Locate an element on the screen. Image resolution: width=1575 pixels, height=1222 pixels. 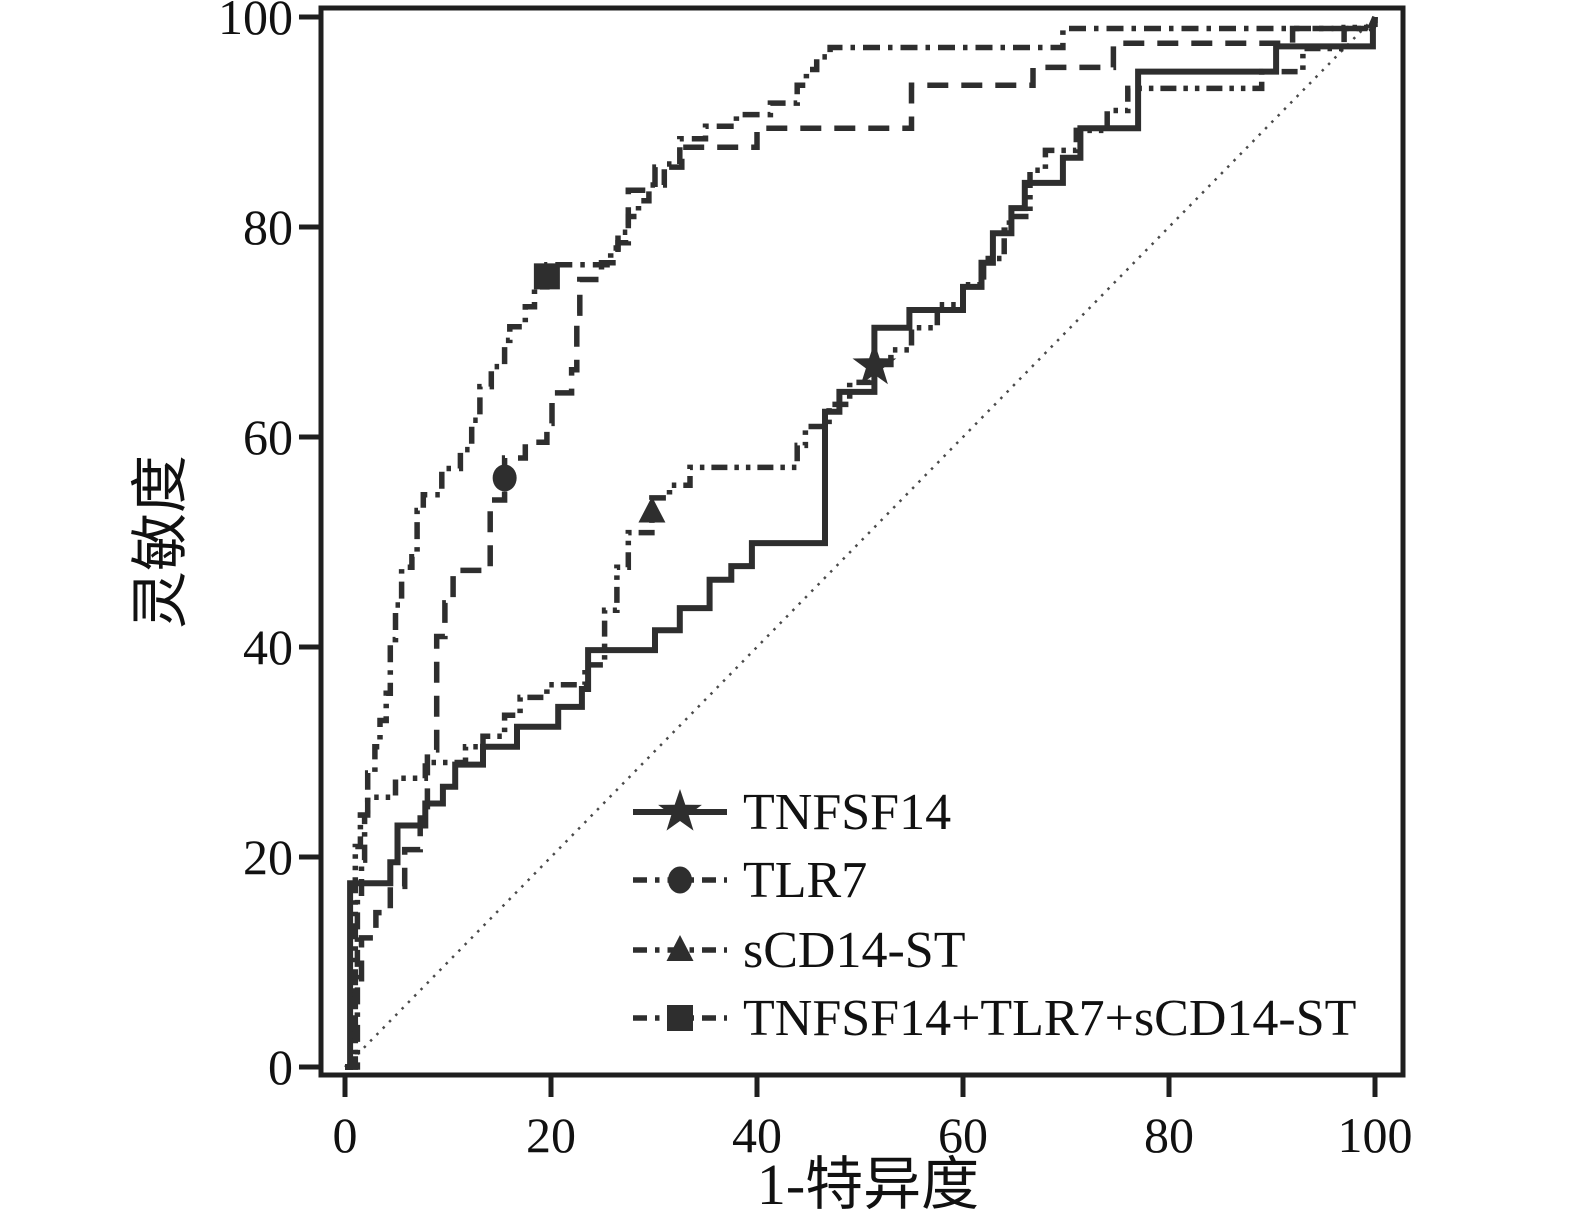
y-tick-label: 80 is located at coordinates (268, 227).